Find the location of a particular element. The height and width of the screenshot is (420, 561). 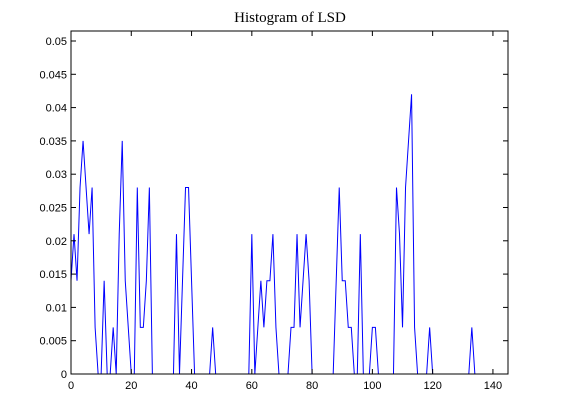

x-tick-label: 20 is located at coordinates (131, 386).